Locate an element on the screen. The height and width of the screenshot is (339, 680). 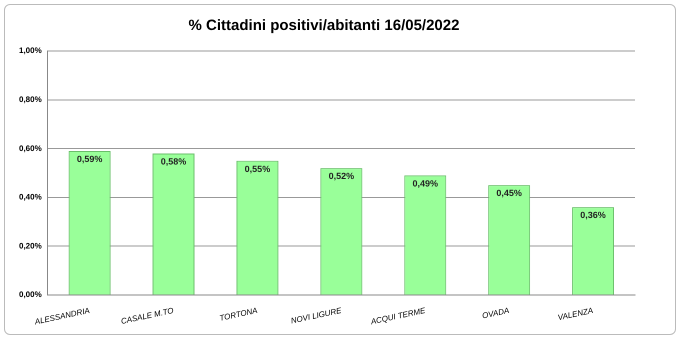
x-tick-label: NOVI LIGURE is located at coordinates (316, 316).